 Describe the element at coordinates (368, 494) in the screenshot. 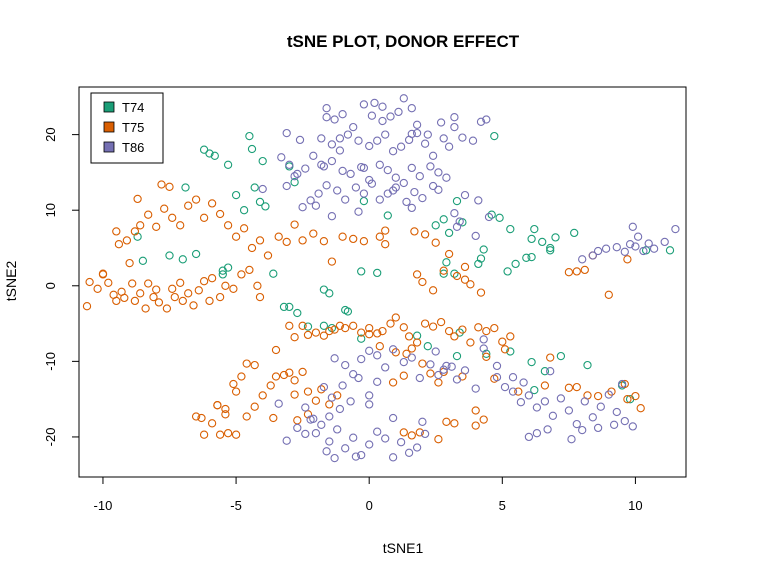

I see `x-axis: -10 -5 0 5 10` at that location.